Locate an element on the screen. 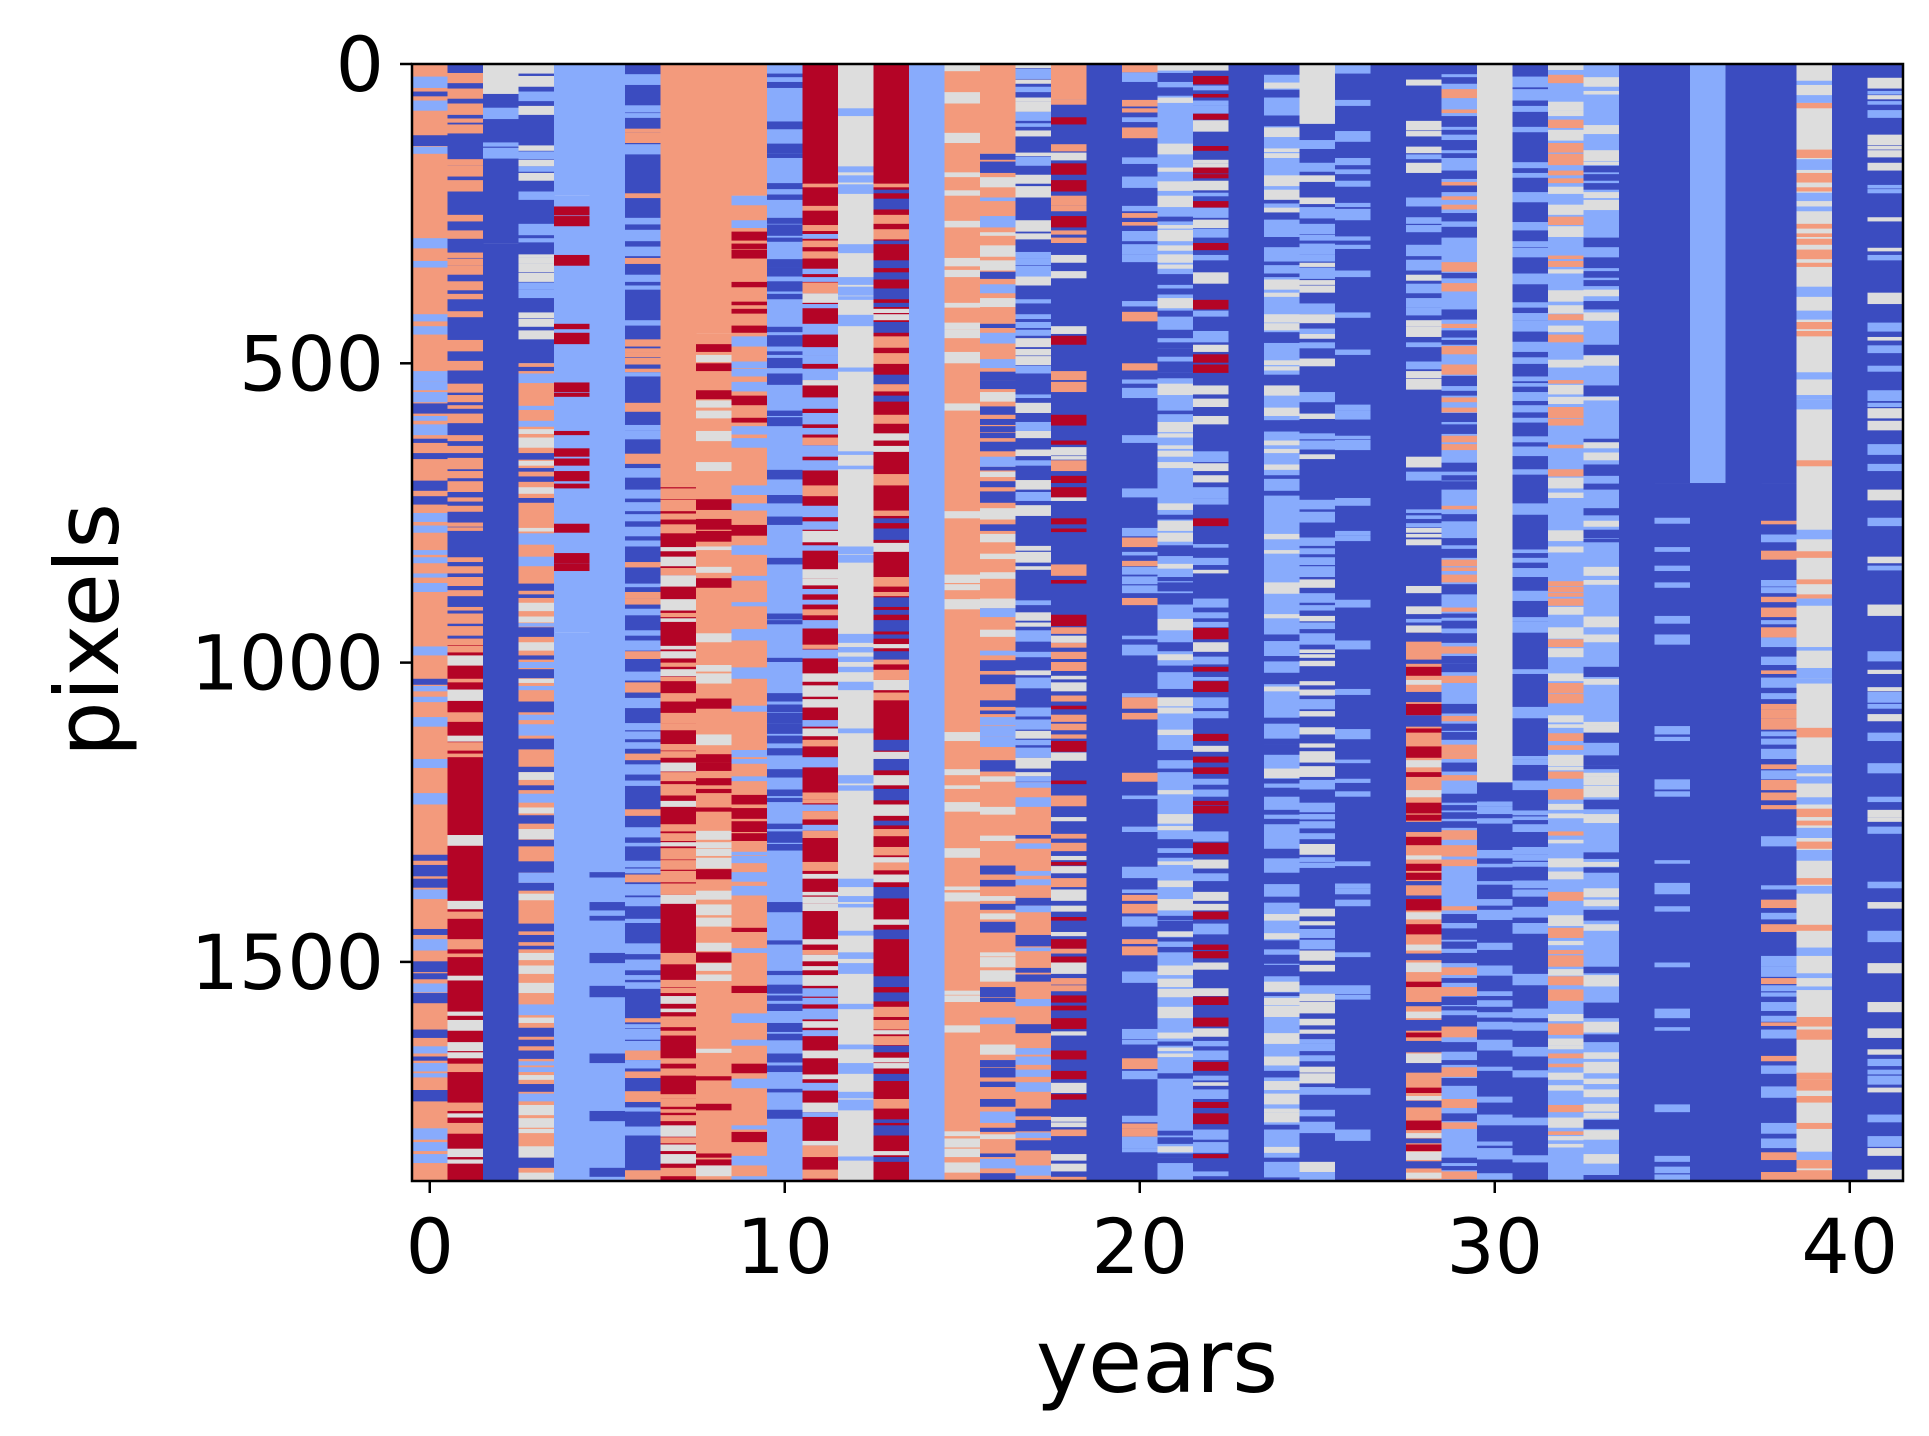 Image resolution: width=1929 pixels, height=1436 pixels. x-axis-label: years is located at coordinates (1157, 1361).